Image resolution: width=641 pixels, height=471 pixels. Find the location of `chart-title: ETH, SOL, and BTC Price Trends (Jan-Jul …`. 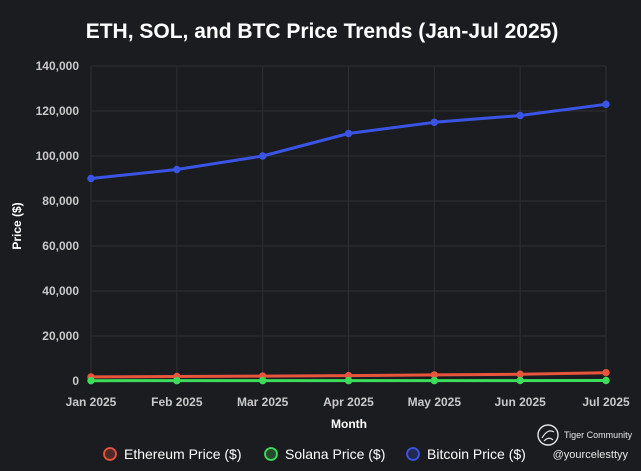

chart-title: ETH, SOL, and BTC Price Trends (Jan-Jul … is located at coordinates (322, 31).